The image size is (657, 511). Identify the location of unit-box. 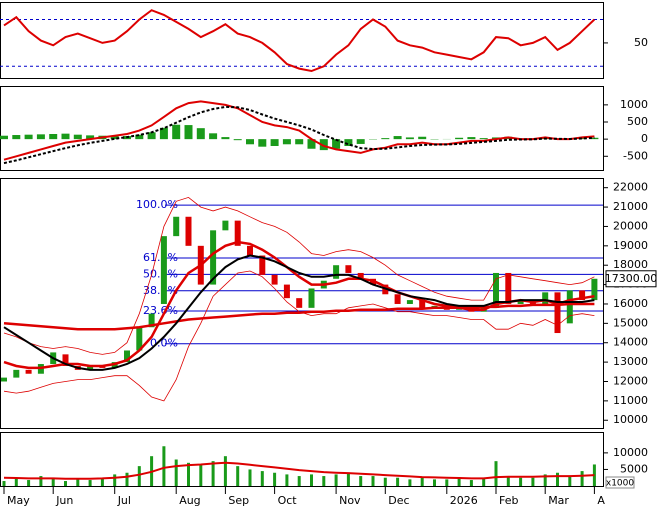
(620, 482).